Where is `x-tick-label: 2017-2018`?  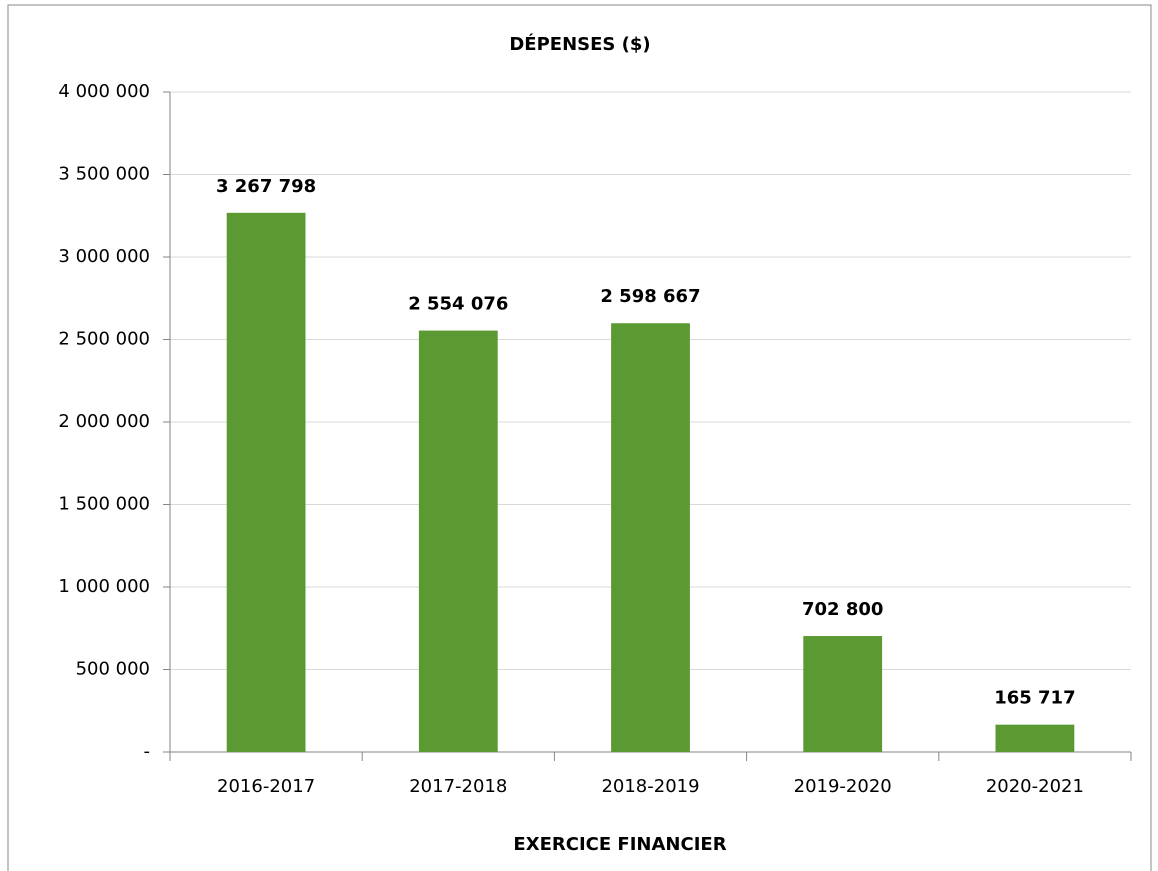 x-tick-label: 2017-2018 is located at coordinates (458, 786).